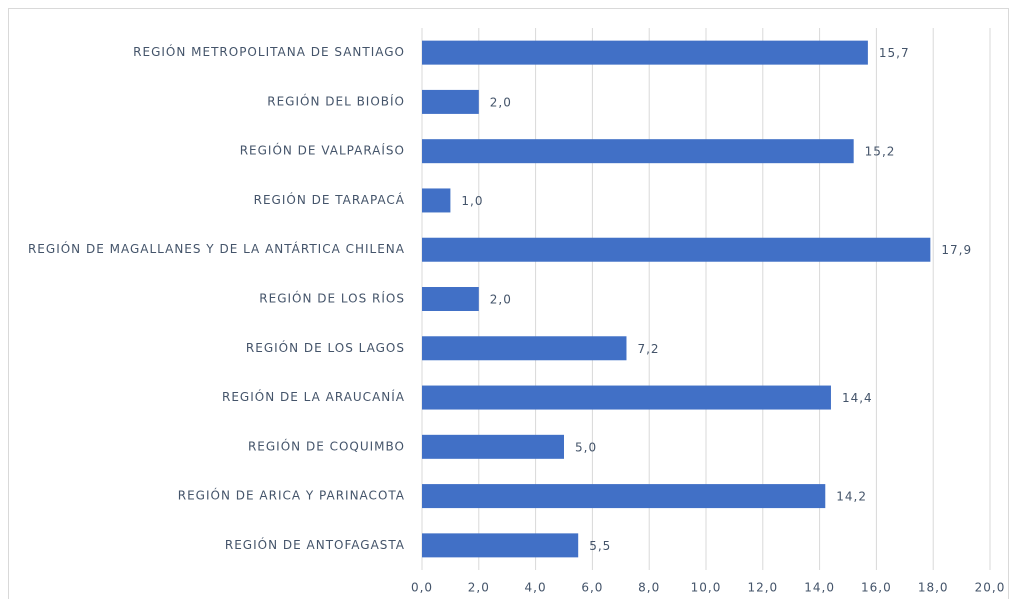 The height and width of the screenshot is (599, 1015). Describe the element at coordinates (322, 150) in the screenshot. I see `y-tick-label: REGIÓN DE VALPARAÍSO` at that location.